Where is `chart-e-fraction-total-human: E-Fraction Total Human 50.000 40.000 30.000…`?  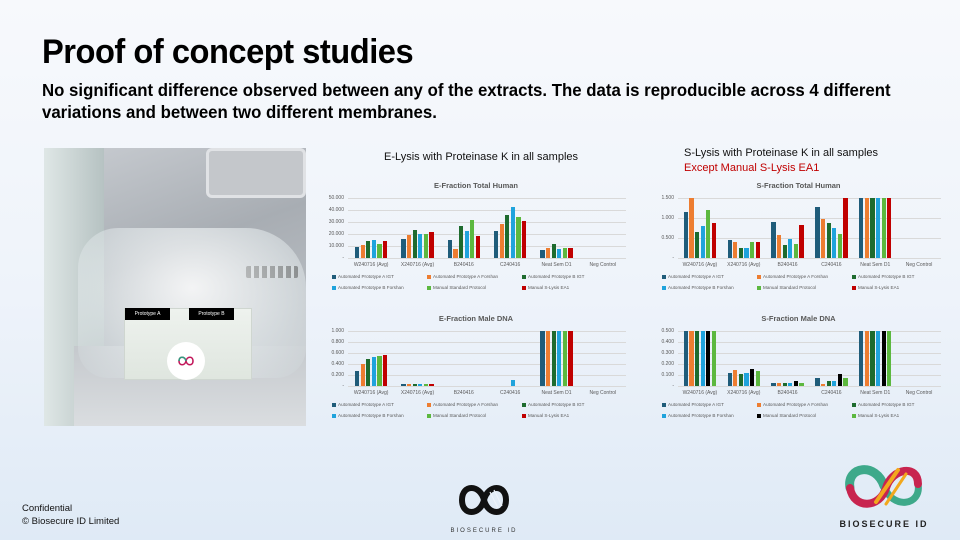 chart-e-fraction-total-human: E-Fraction Total Human 50.000 40.000 30.000… is located at coordinates (476, 242).